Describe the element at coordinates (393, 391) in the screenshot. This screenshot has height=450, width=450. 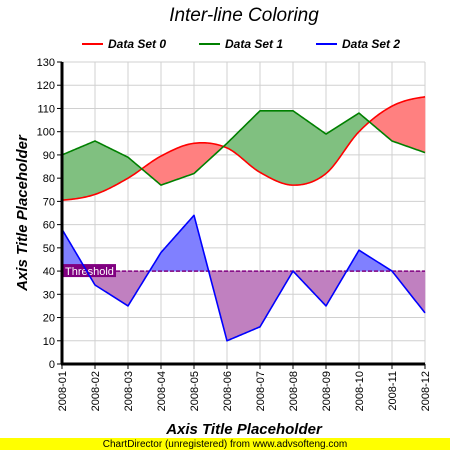
I see `x-tick-label: 2008-11` at that location.